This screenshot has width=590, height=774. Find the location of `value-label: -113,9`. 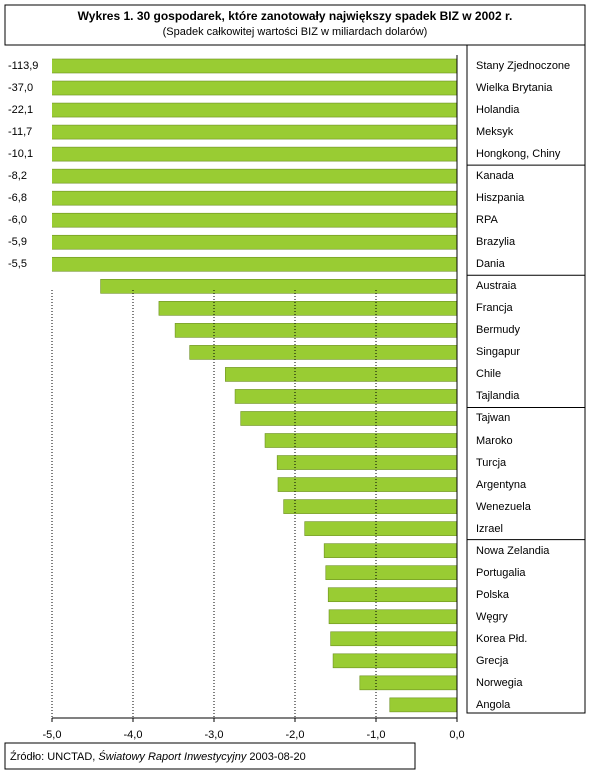

value-label: -113,9 is located at coordinates (23, 66).